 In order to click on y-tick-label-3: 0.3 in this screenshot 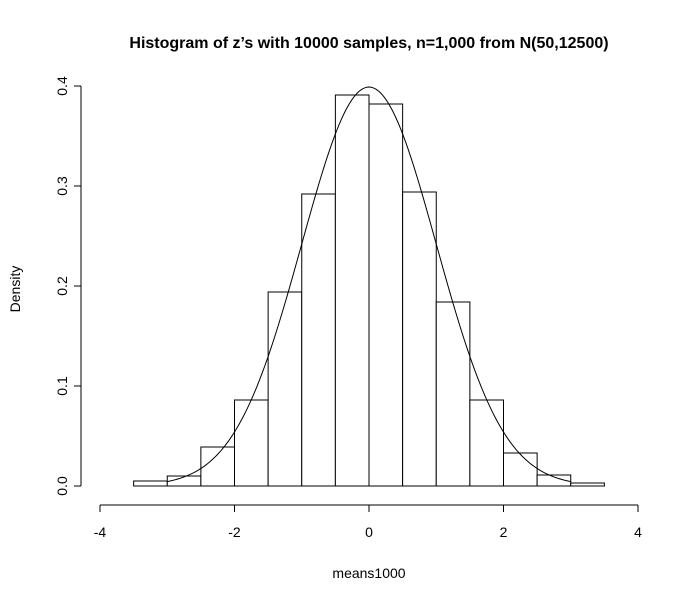, I will do `click(62, 186)`.